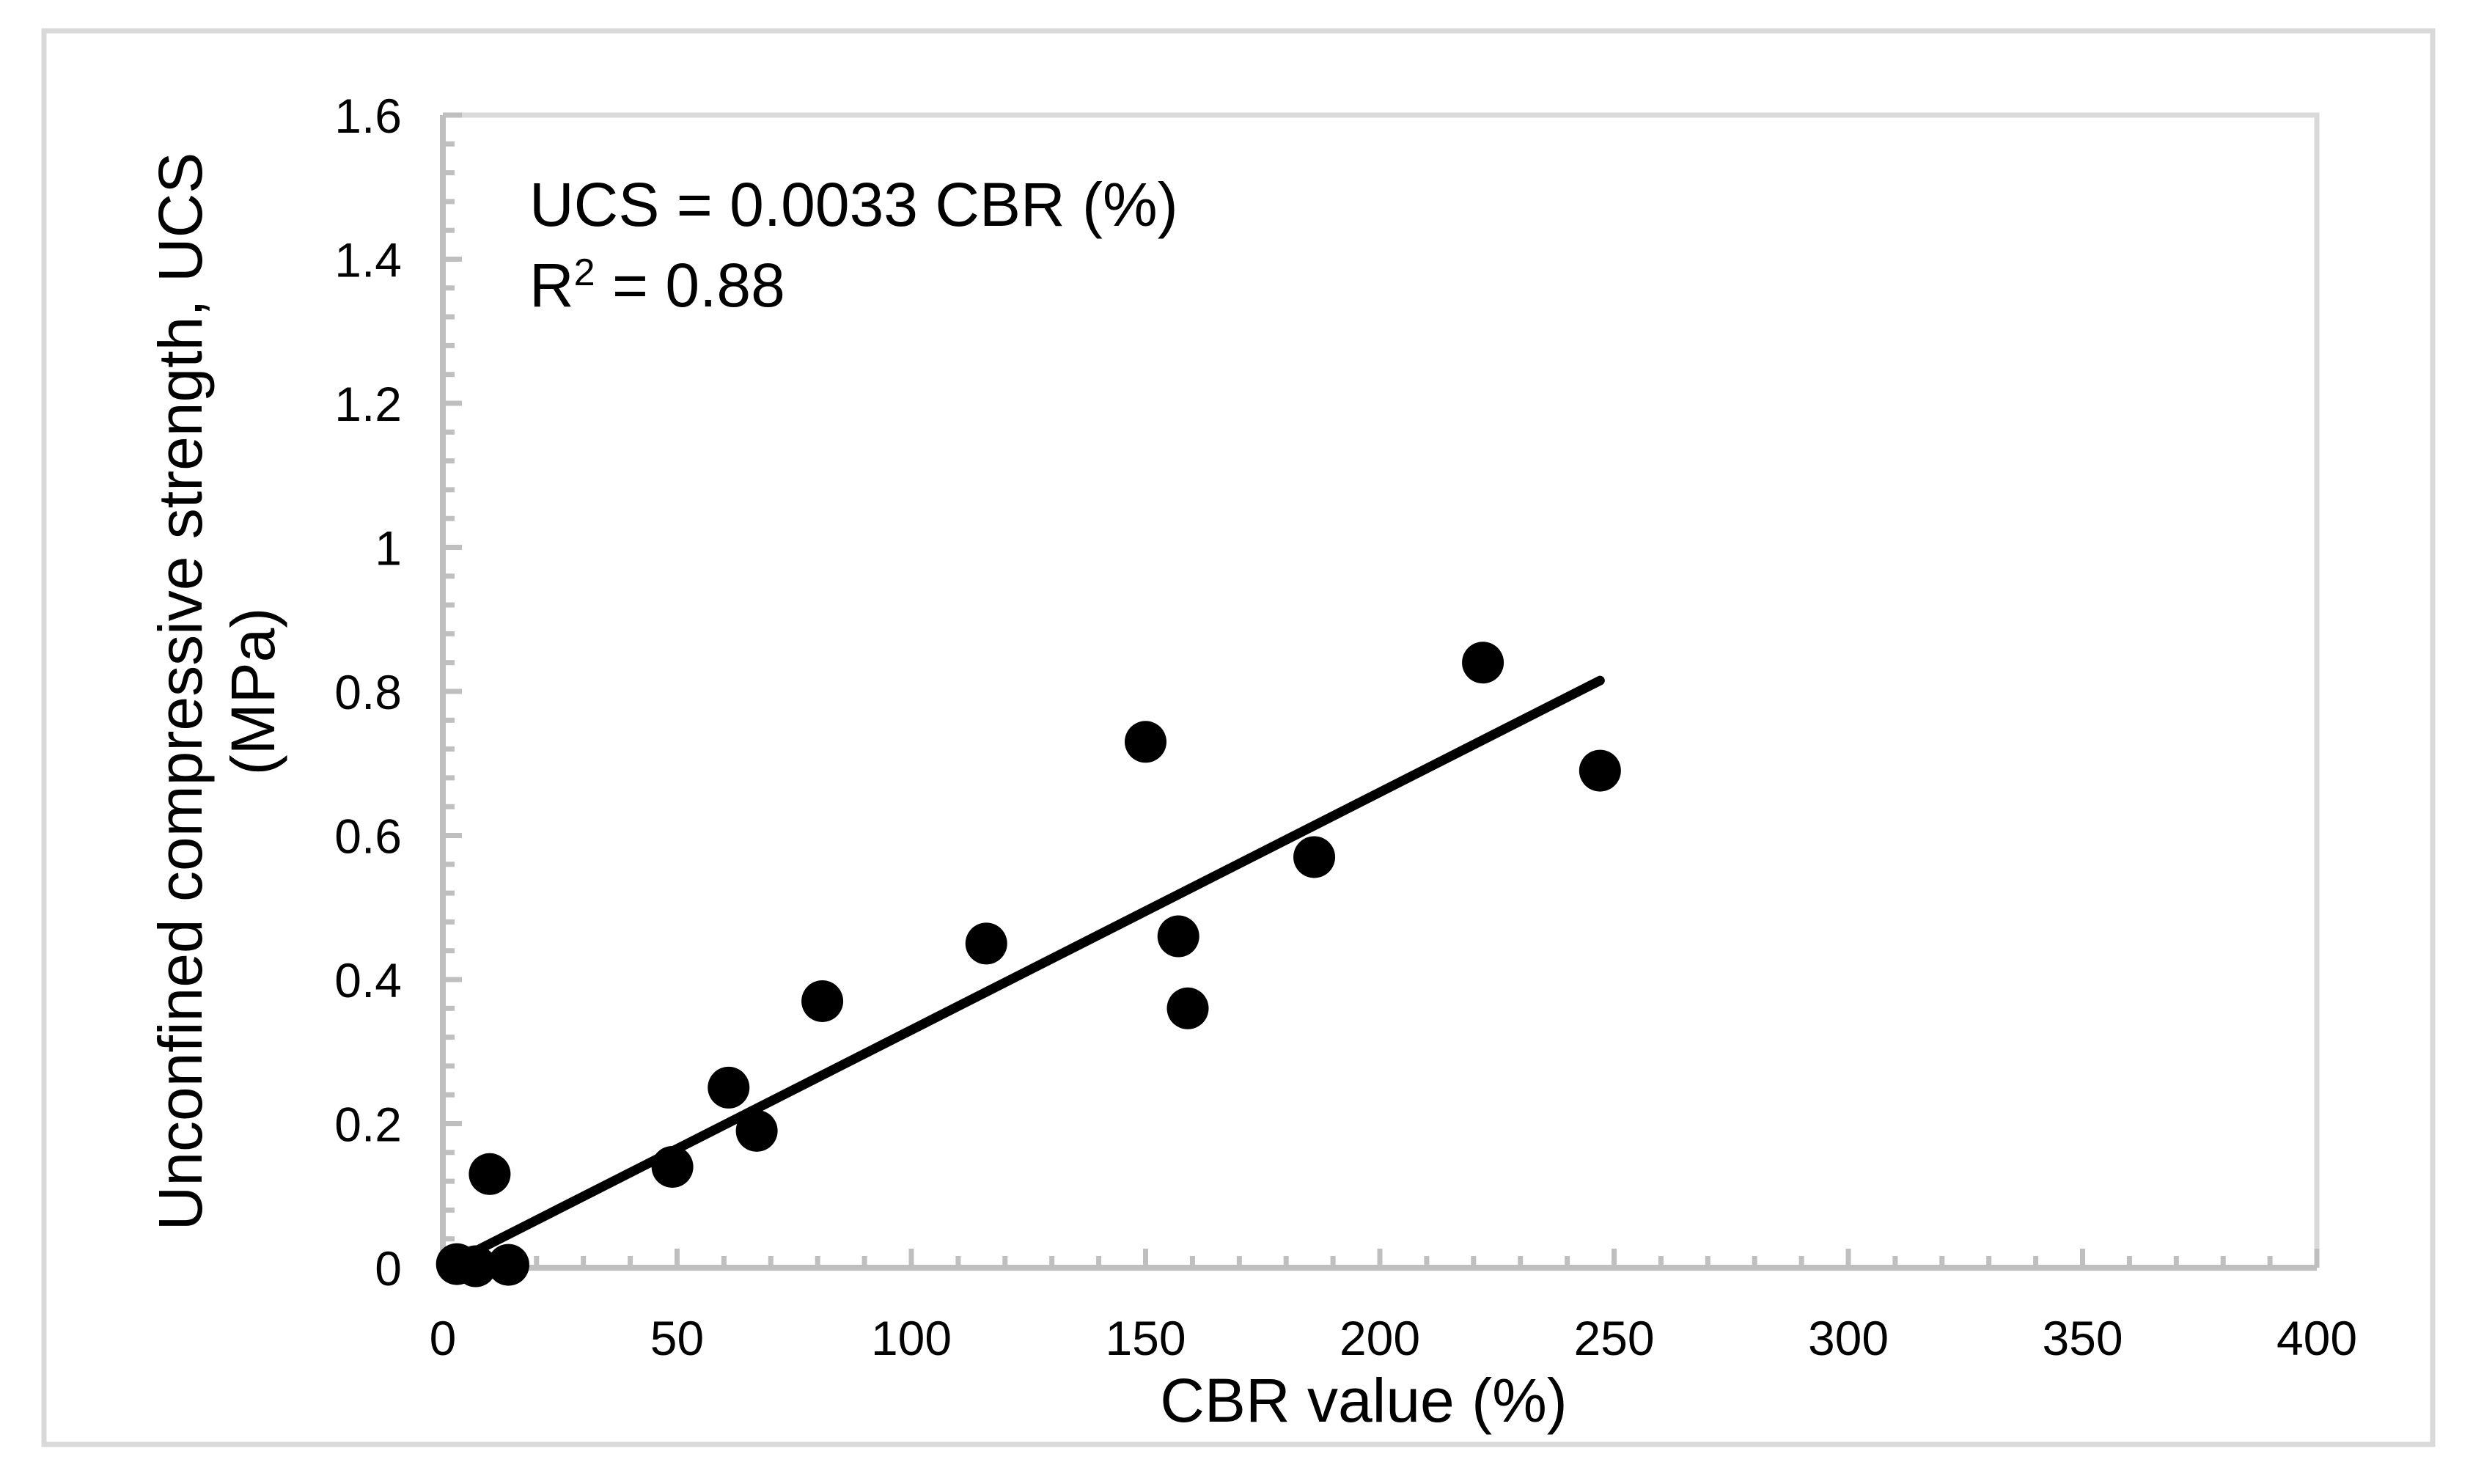  I want to click on x-tick-label: 150, so click(1145, 1338).